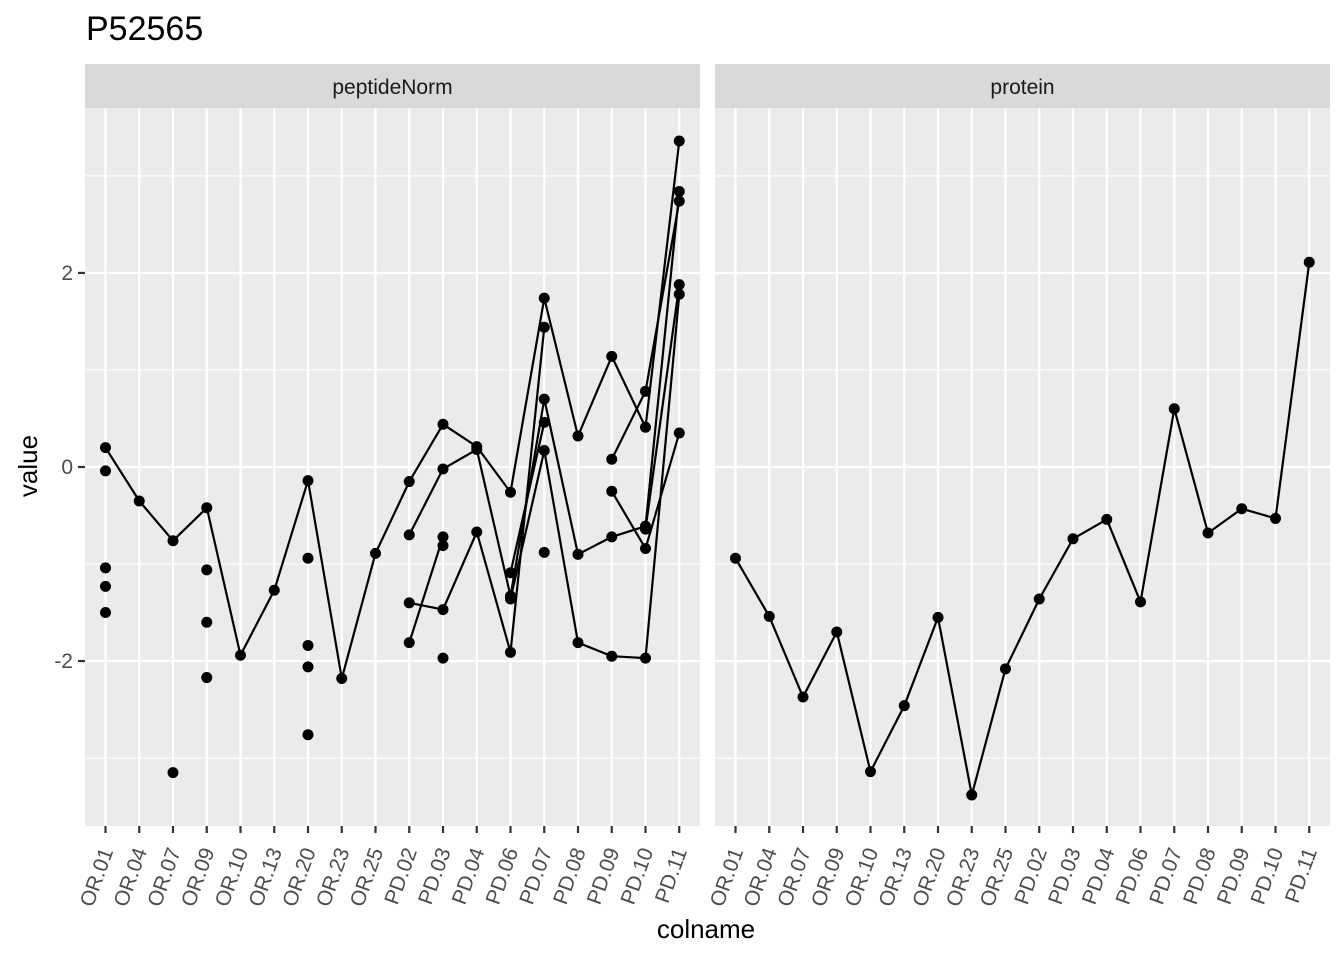 This screenshot has width=1344, height=960. What do you see at coordinates (28, 466) in the screenshot?
I see `y-axis-title: value` at bounding box center [28, 466].